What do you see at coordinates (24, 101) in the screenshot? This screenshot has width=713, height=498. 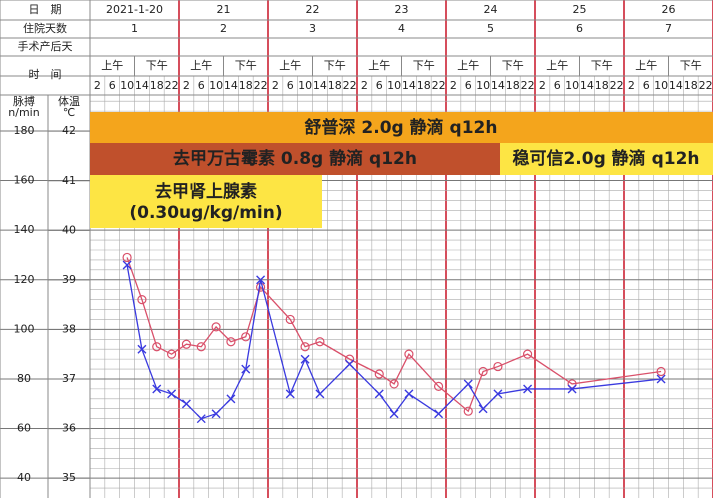 I see `axis-label: 脉搏` at bounding box center [24, 101].